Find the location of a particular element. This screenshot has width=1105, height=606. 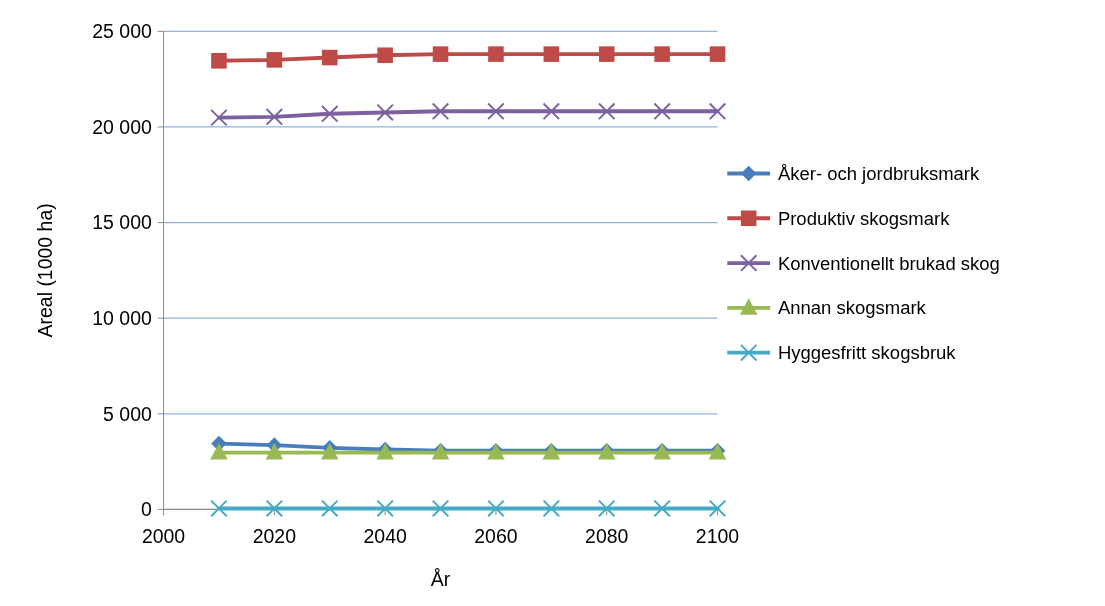

x-tick-label: 2020 is located at coordinates (274, 535).